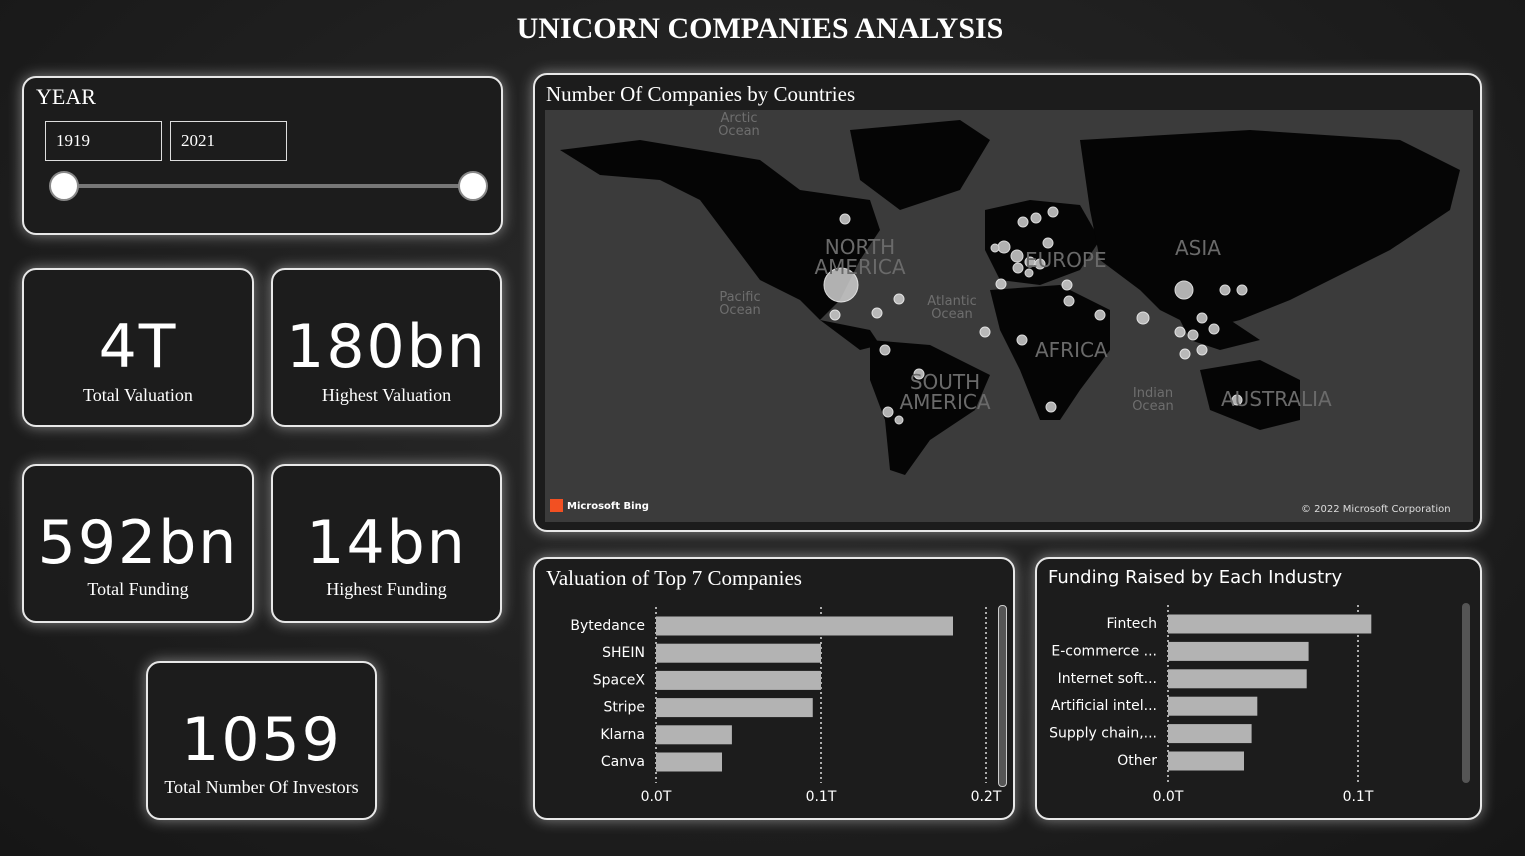 The height and width of the screenshot is (856, 1525). I want to click on card-label: Total Funding, so click(138, 589).